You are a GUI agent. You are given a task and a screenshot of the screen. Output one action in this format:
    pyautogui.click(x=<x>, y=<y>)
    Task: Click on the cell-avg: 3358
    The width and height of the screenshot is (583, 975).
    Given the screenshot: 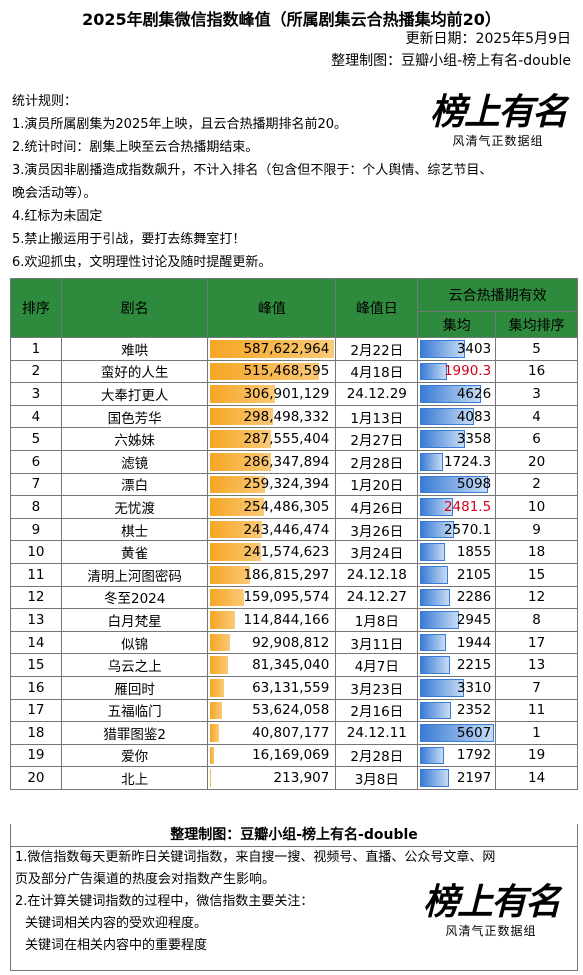 What is the action you would take?
    pyautogui.click(x=457, y=439)
    